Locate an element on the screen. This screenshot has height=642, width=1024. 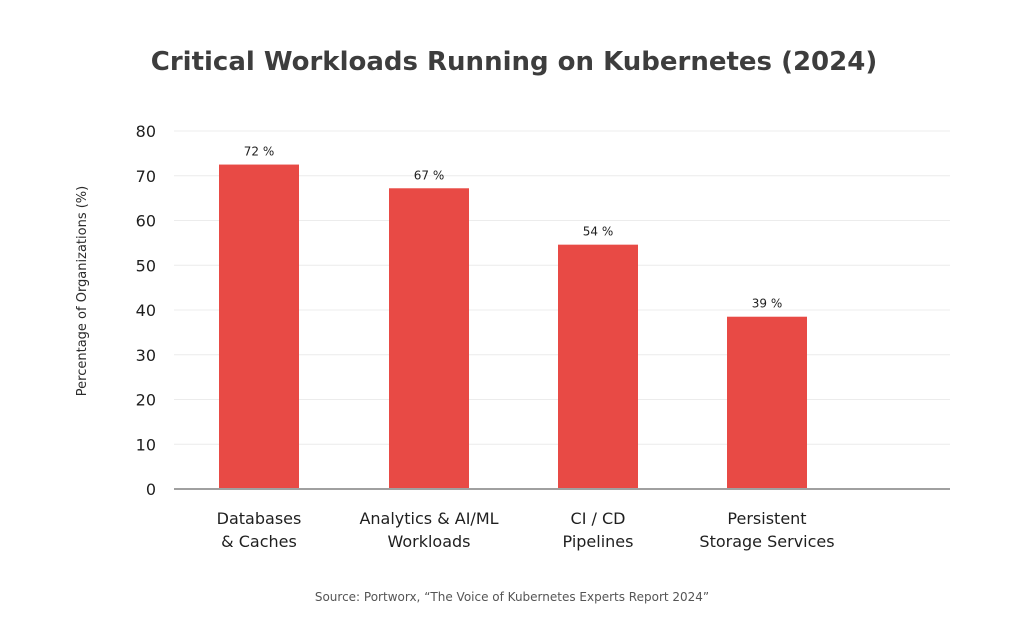
x-category-label: Workloads is located at coordinates (428, 541).